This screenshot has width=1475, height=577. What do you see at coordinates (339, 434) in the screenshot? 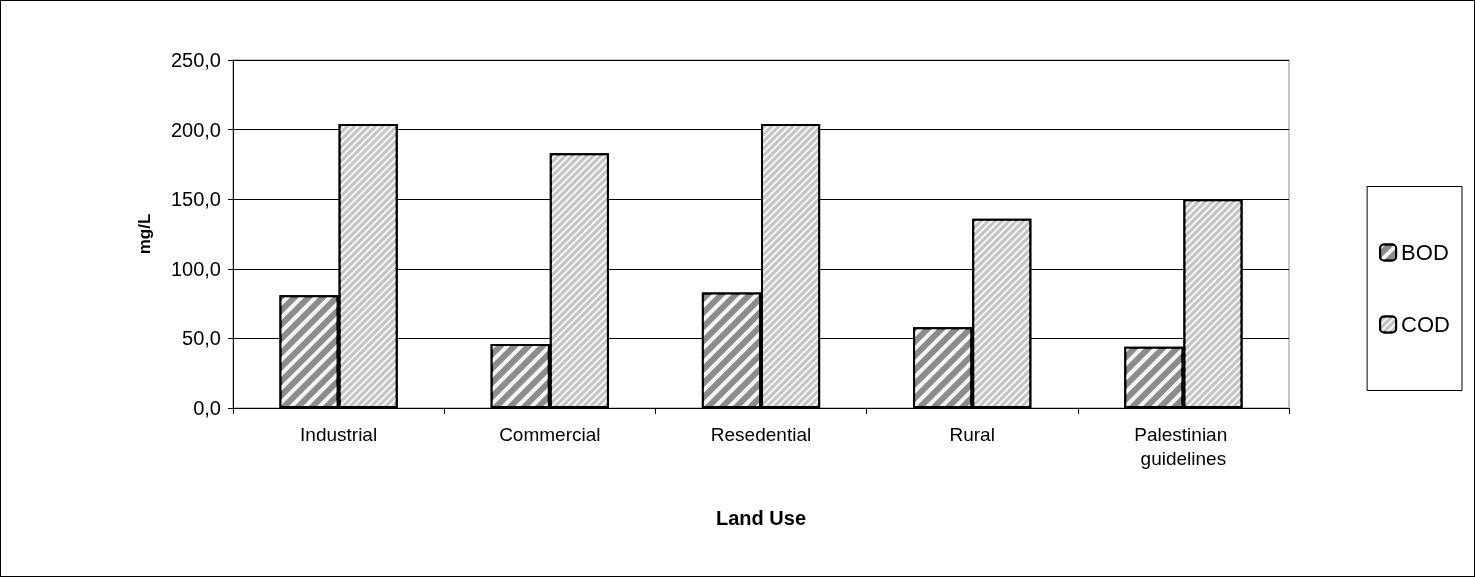
I see `x-tick-label: Industrial` at bounding box center [339, 434].